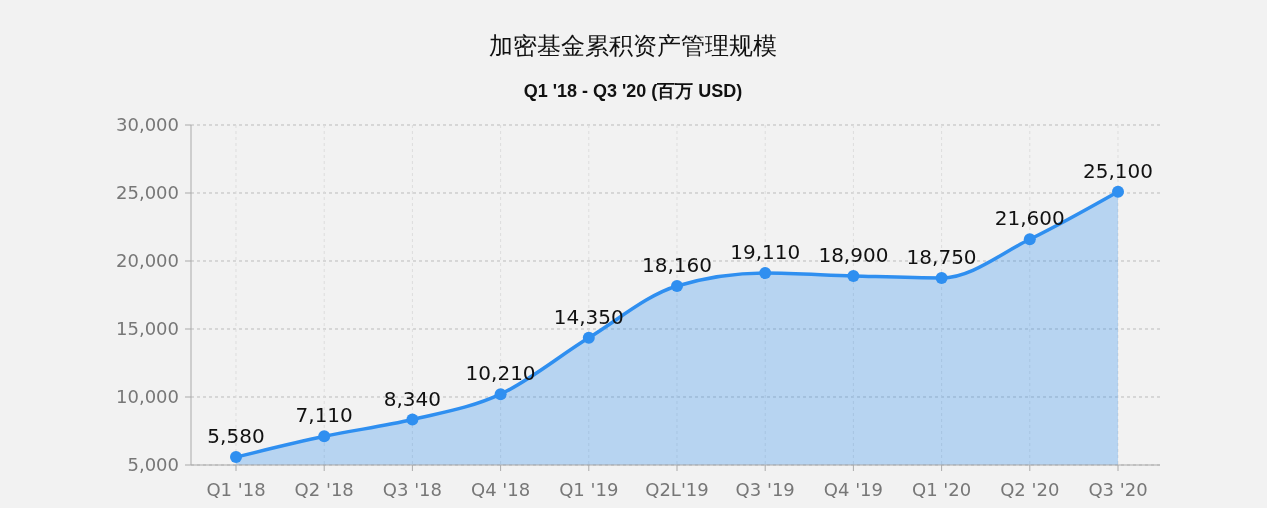  What do you see at coordinates (147, 193) in the screenshot?
I see `y-tick-label: 25,000` at bounding box center [147, 193].